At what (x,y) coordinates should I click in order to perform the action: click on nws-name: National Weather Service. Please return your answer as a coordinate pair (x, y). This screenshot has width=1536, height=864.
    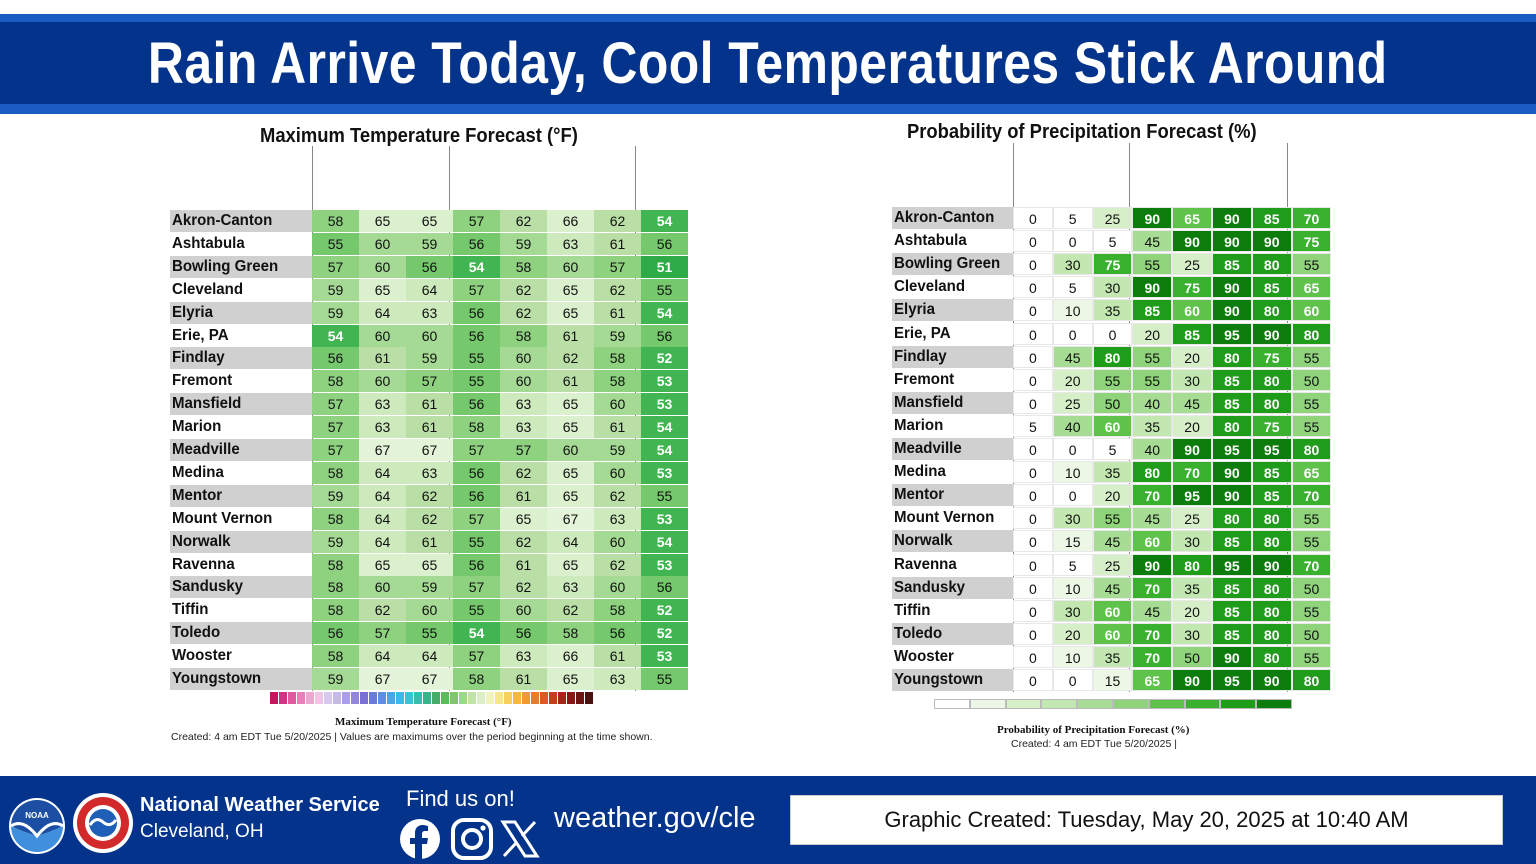
    Looking at the image, I should click on (260, 805).